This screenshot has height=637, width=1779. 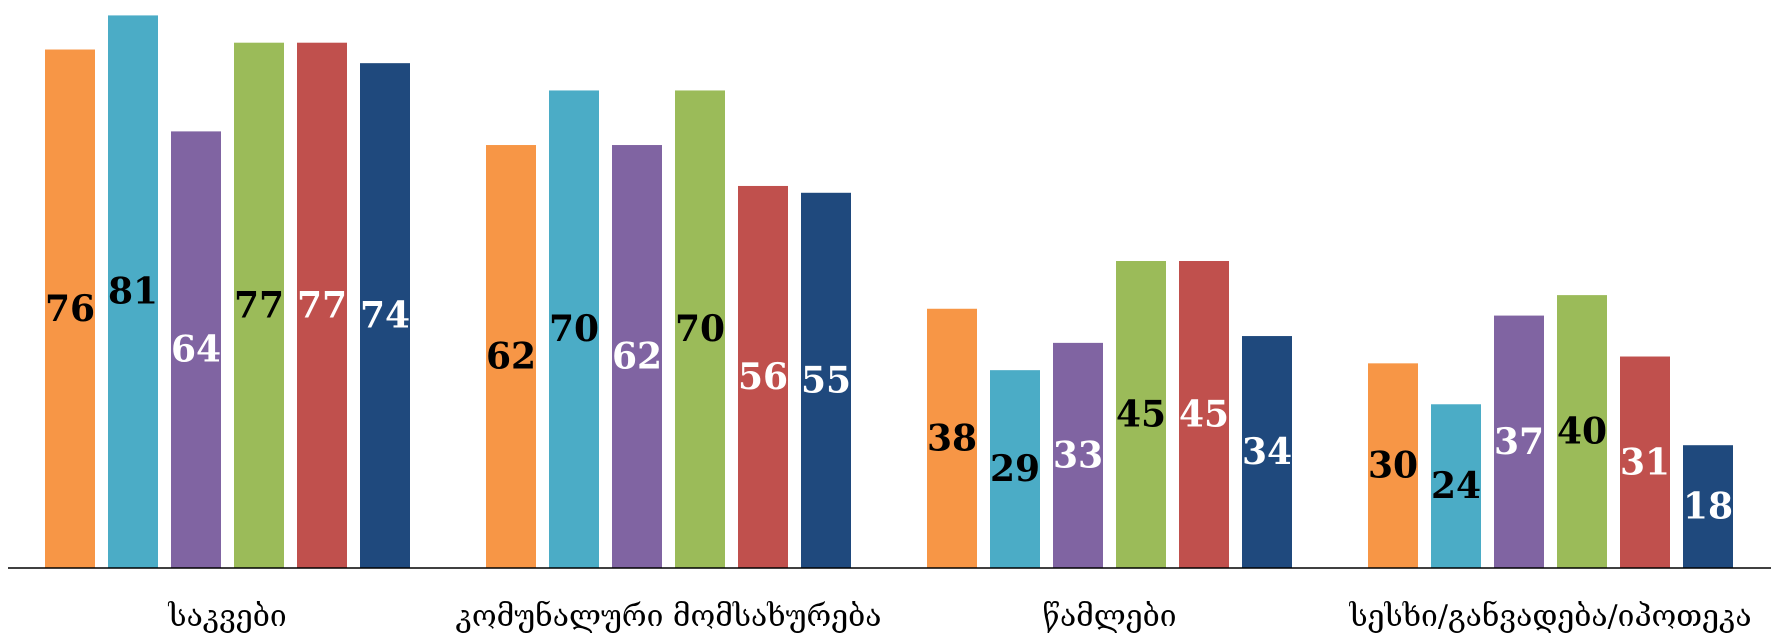 I want to click on data-label: 40, so click(x=1582, y=432).